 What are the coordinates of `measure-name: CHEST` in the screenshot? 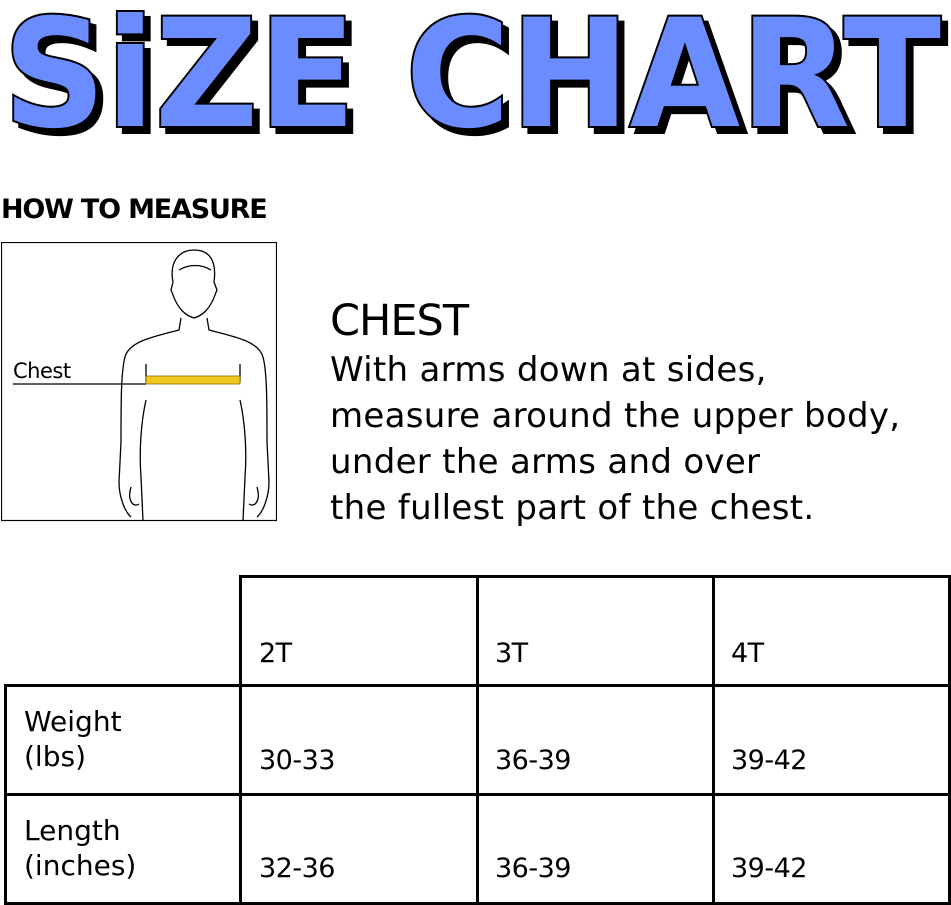 It's located at (399, 321).